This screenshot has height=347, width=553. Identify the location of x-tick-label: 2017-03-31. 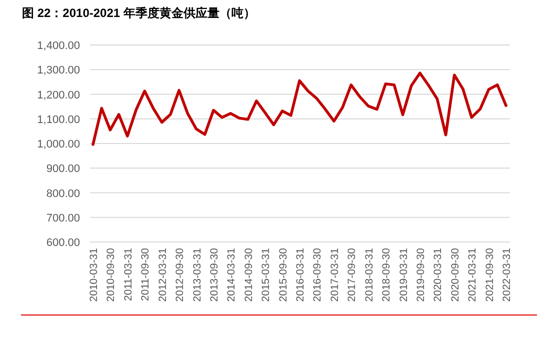
(334, 275).